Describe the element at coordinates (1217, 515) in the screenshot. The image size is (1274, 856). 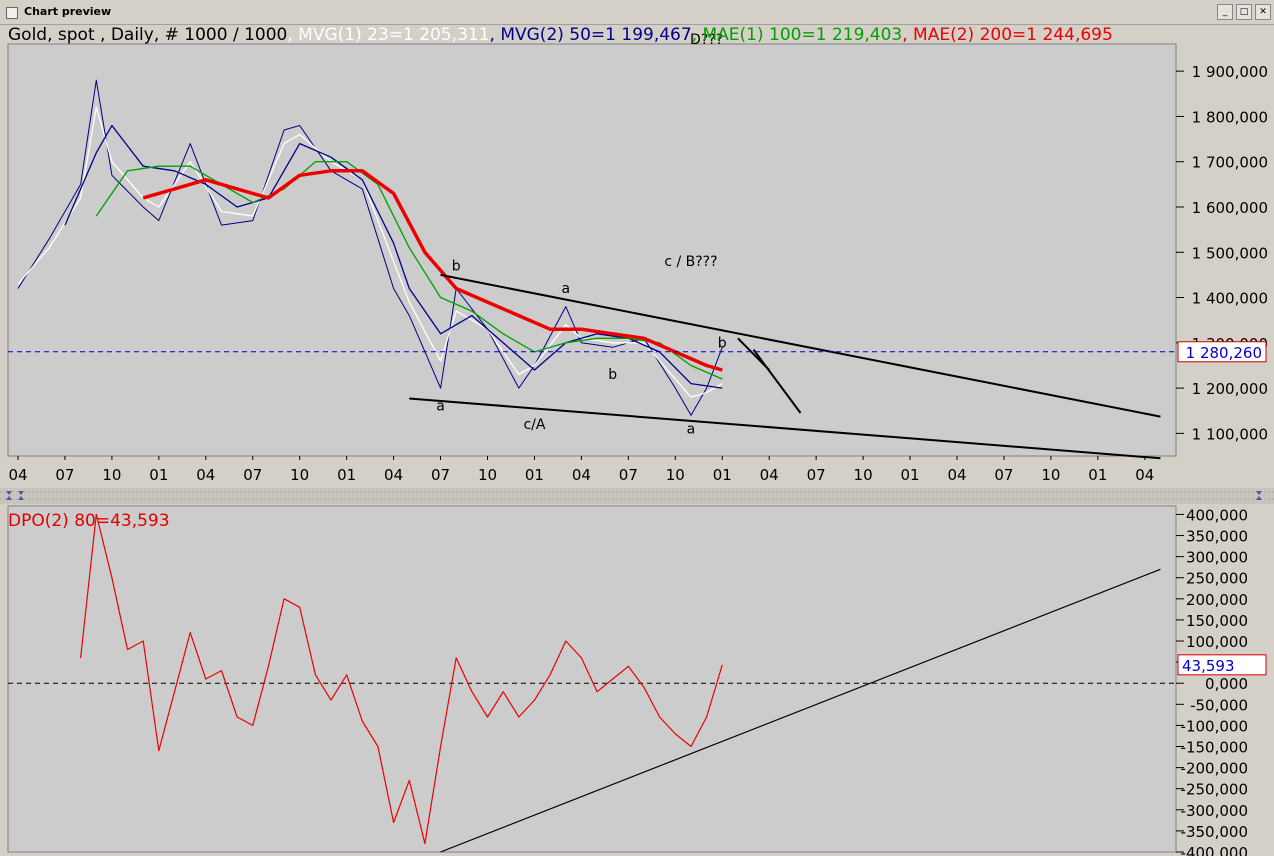
I see `dpo-y-tick-label: 400,000` at that location.